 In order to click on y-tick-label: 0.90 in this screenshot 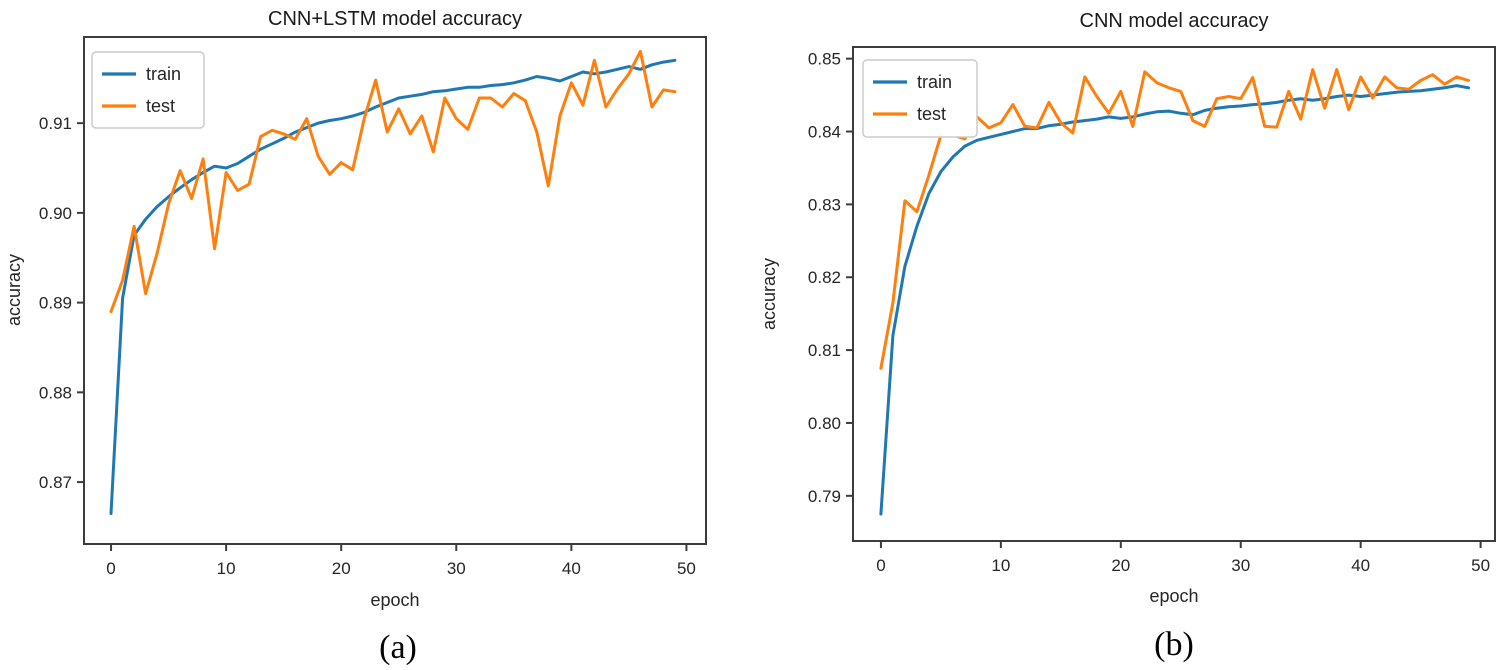, I will do `click(55, 213)`.